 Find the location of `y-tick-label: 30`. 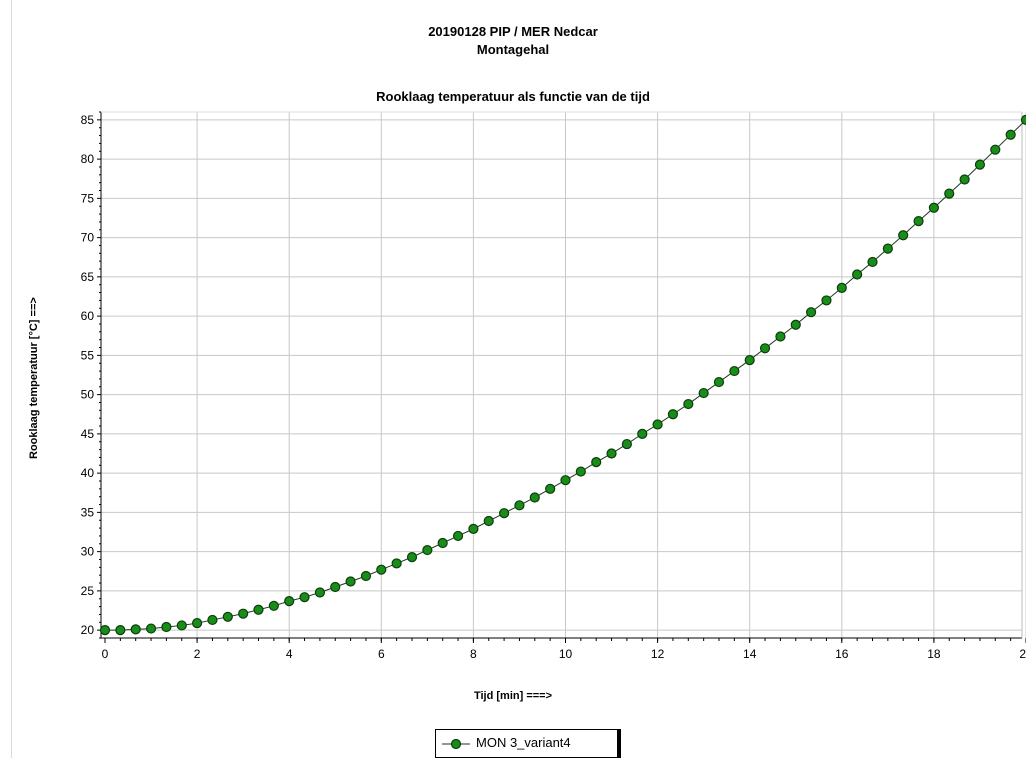

y-tick-label: 30 is located at coordinates (88, 552).